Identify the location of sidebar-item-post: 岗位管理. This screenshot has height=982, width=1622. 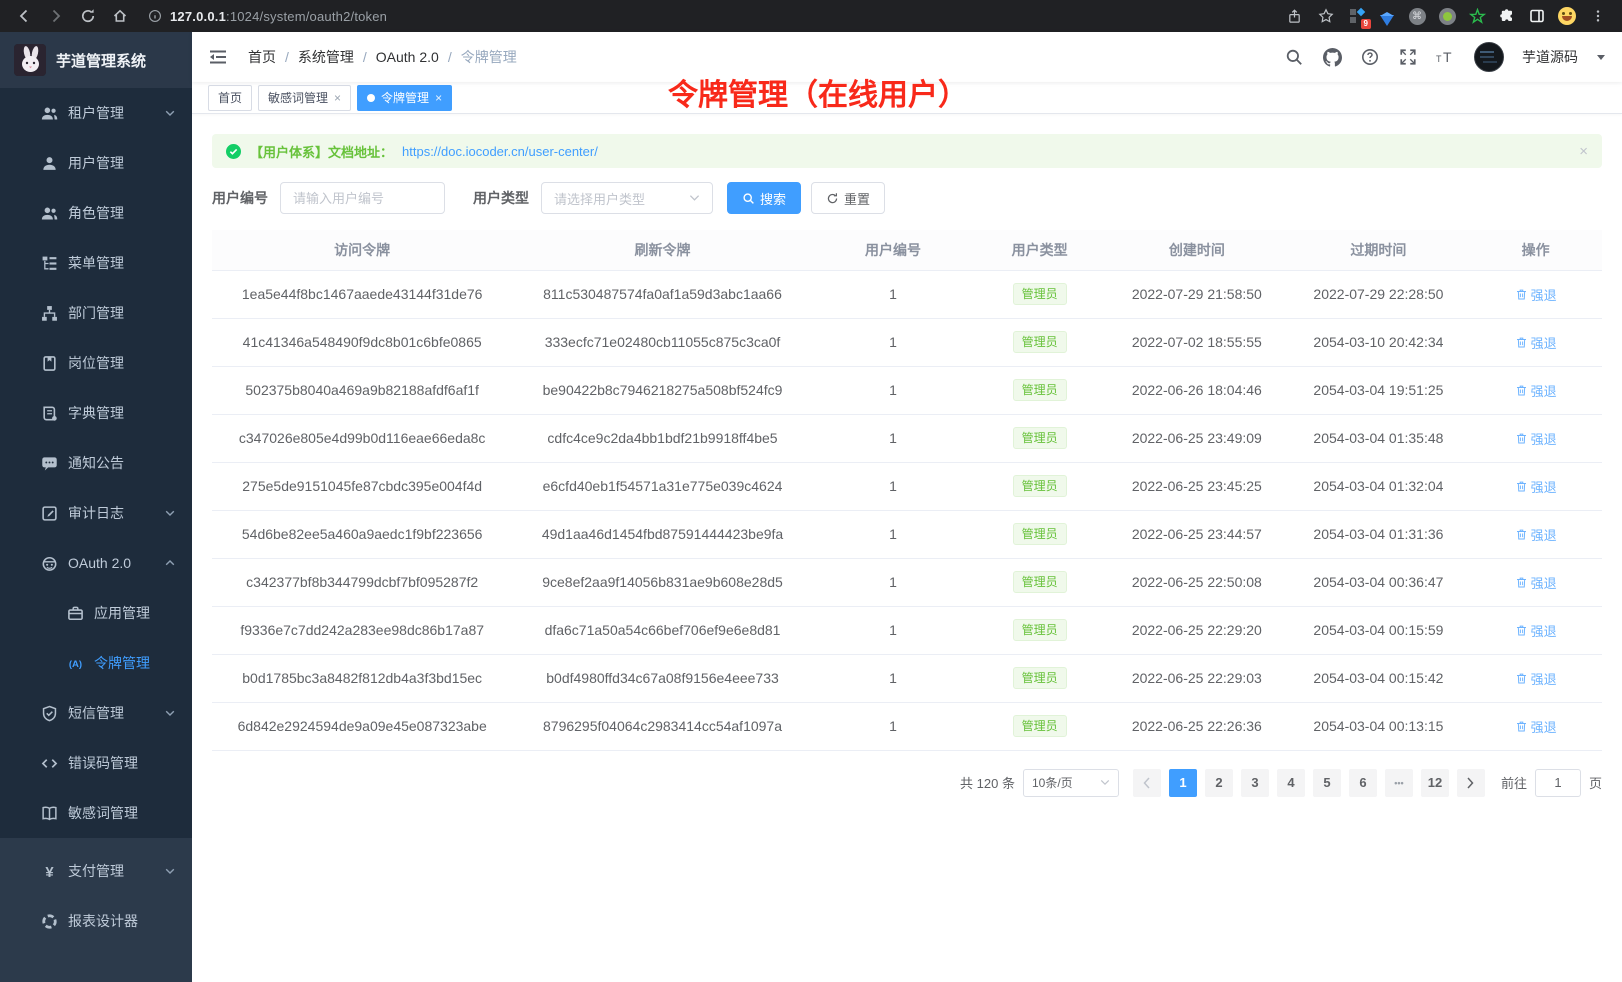
(96, 363).